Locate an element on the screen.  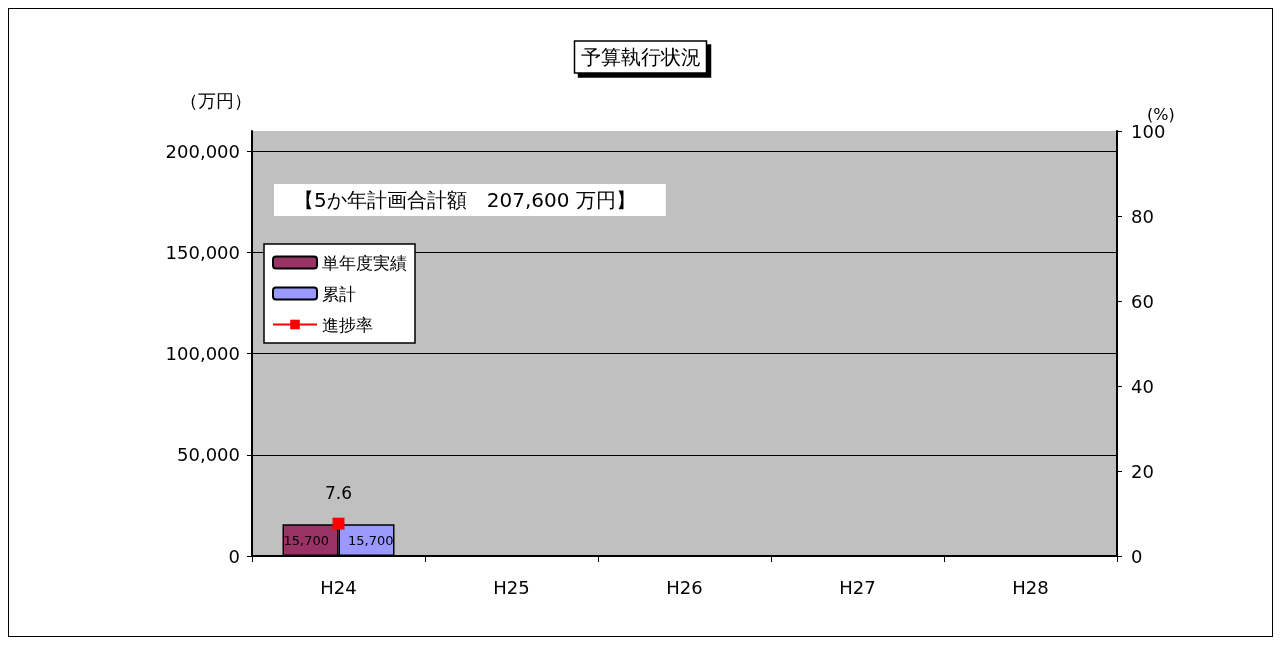
legend-label: 単年度実績 is located at coordinates (364, 262).